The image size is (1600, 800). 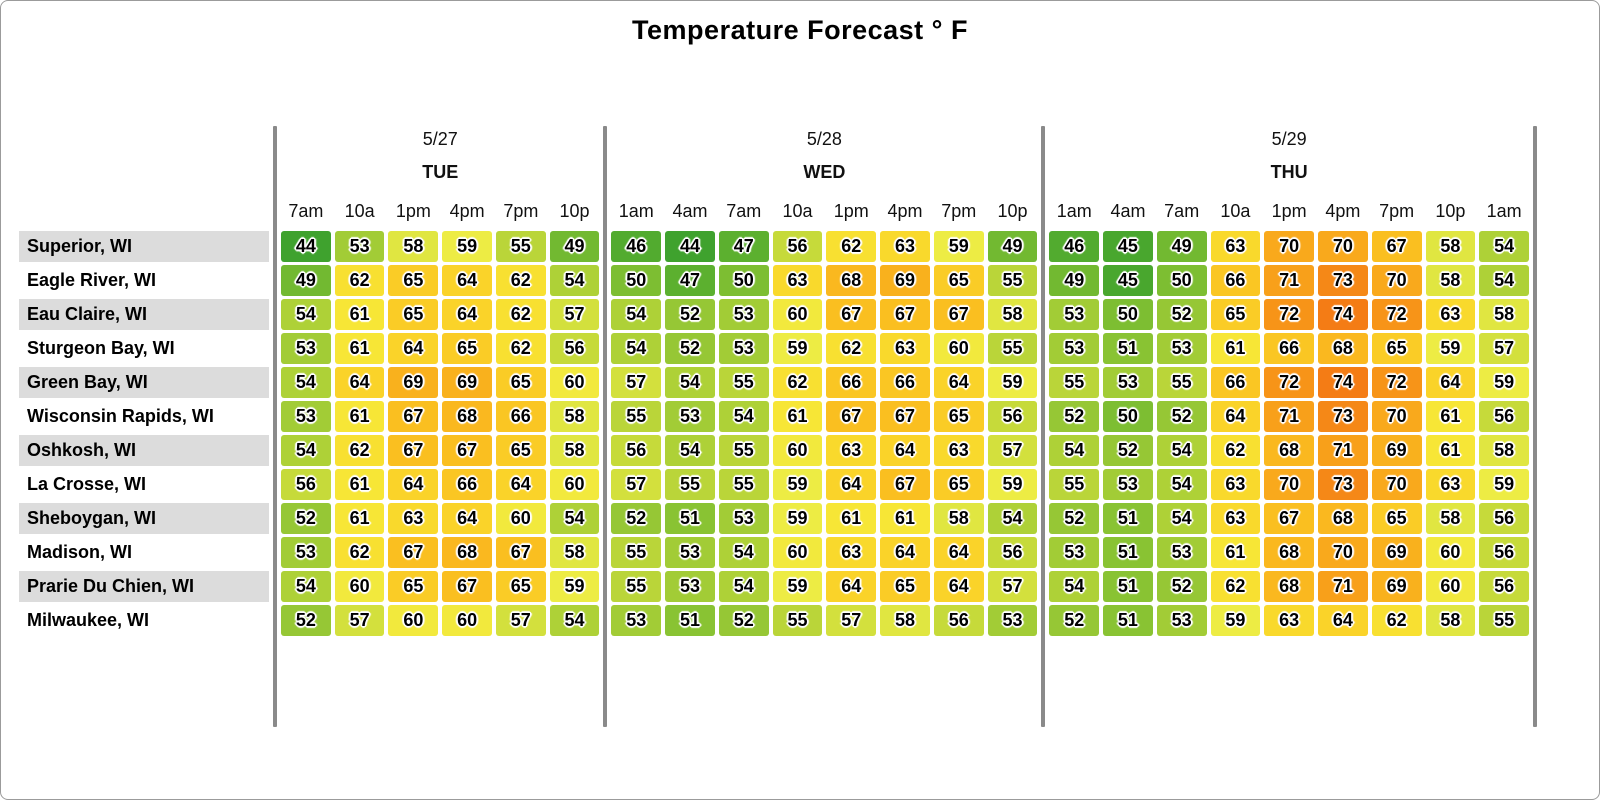 What do you see at coordinates (87, 484) in the screenshot?
I see `city-label: La Crosse, WI` at bounding box center [87, 484].